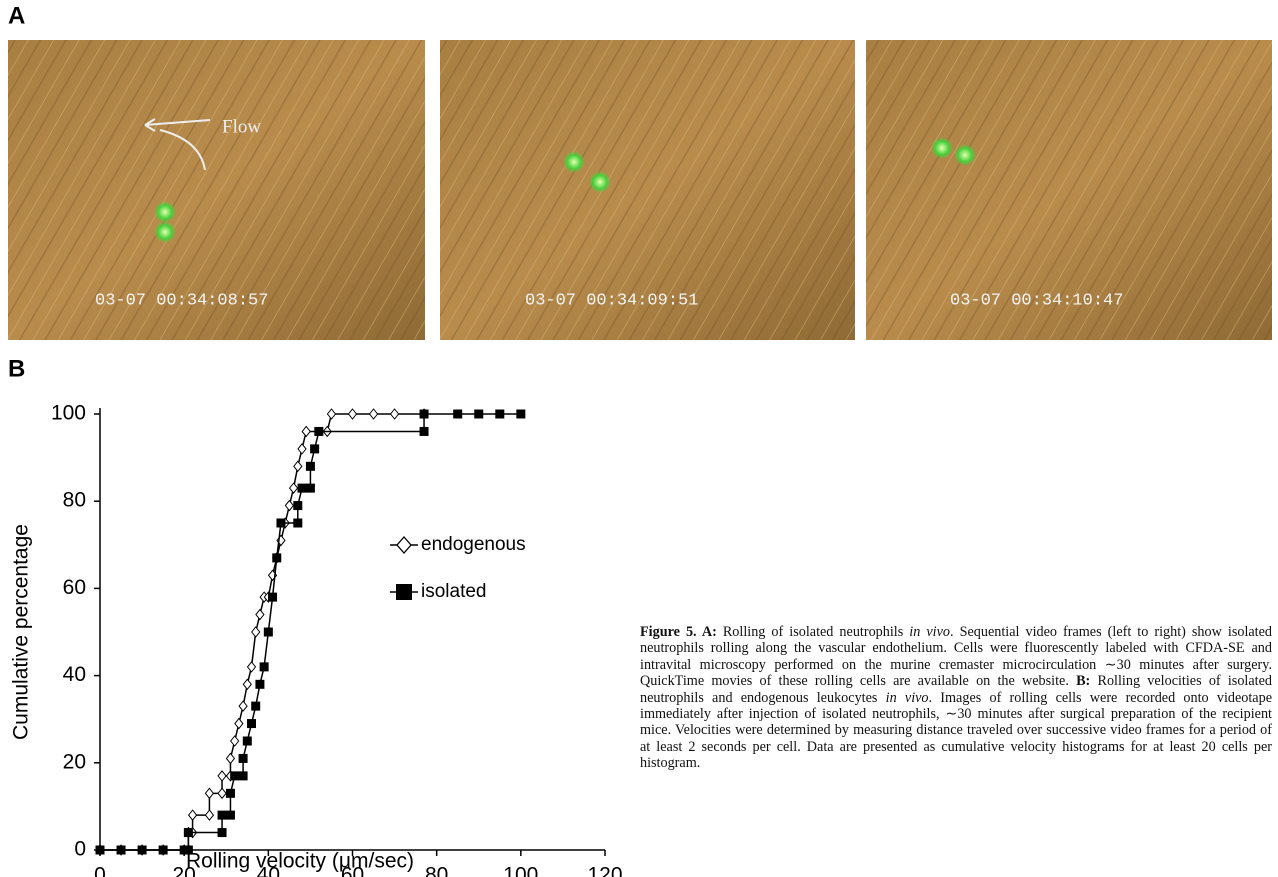 The image size is (1278, 877). What do you see at coordinates (1083, 681) in the screenshot?
I see `caption-bold: B:` at bounding box center [1083, 681].